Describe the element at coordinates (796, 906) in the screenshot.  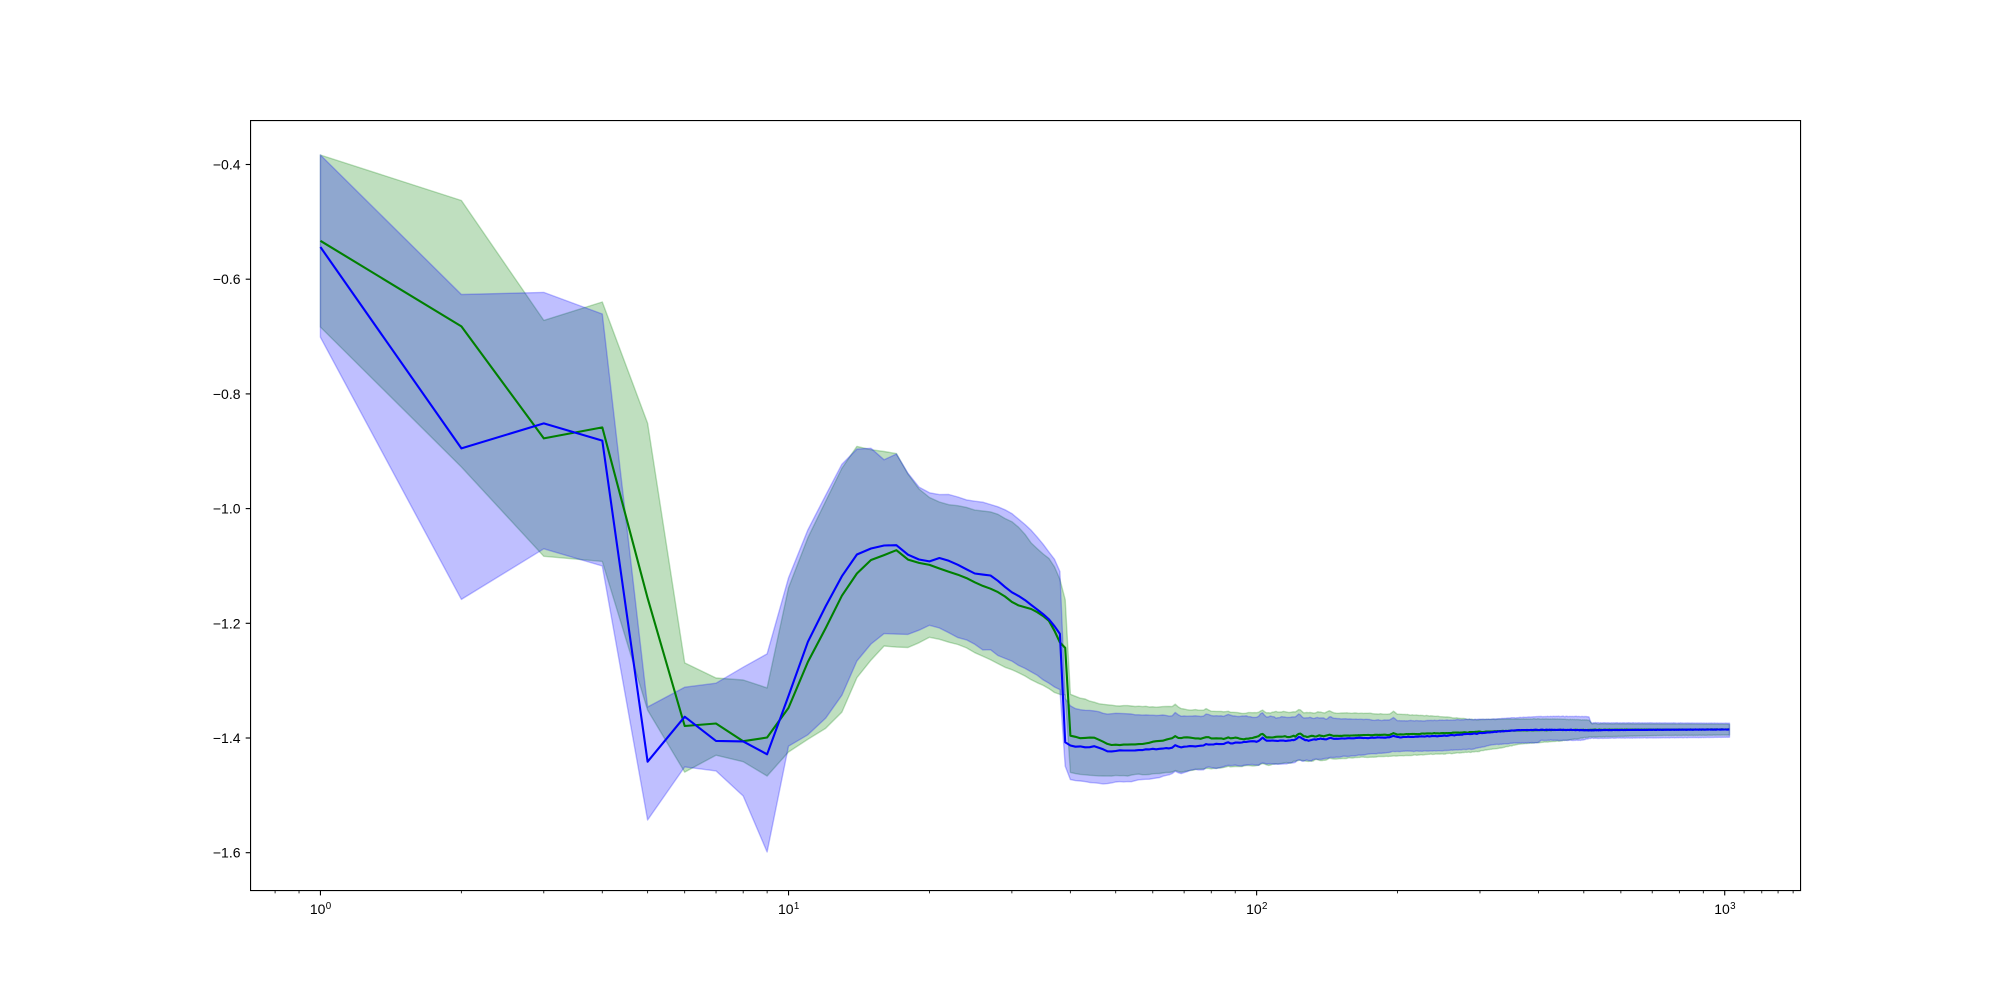
I see `svg-text: 1` at that location.